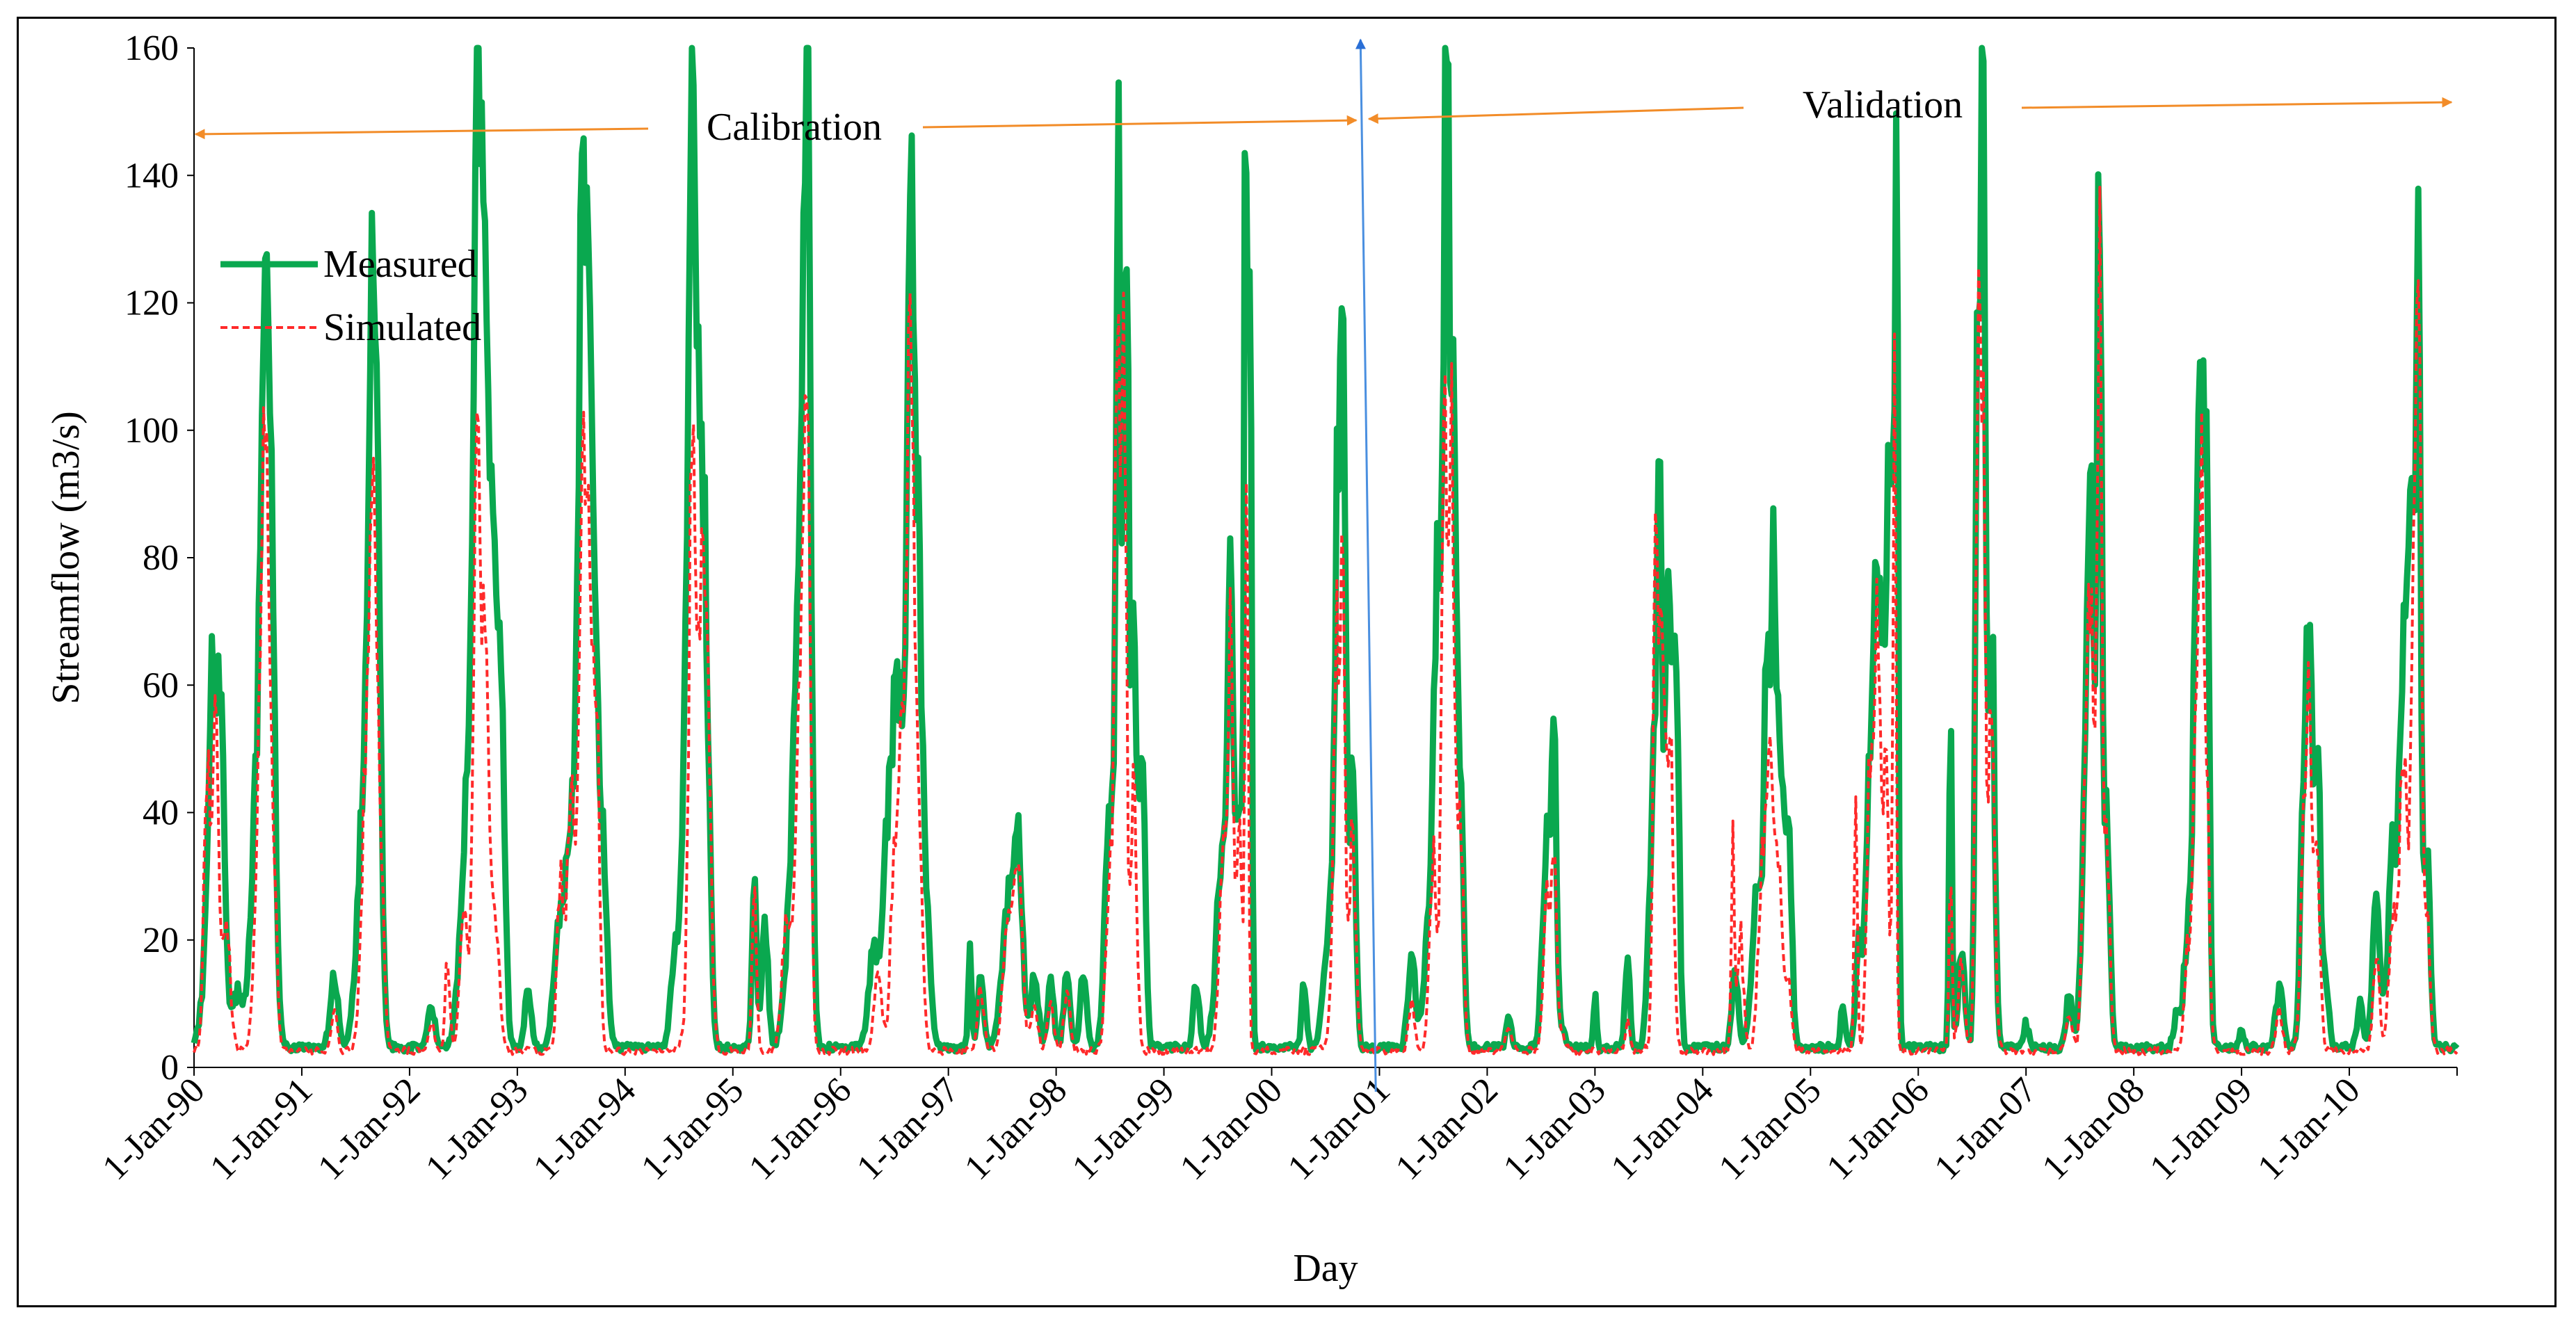 The height and width of the screenshot is (1324, 2576). Describe the element at coordinates (400, 264) in the screenshot. I see `legend-measured-label: Measured` at that location.